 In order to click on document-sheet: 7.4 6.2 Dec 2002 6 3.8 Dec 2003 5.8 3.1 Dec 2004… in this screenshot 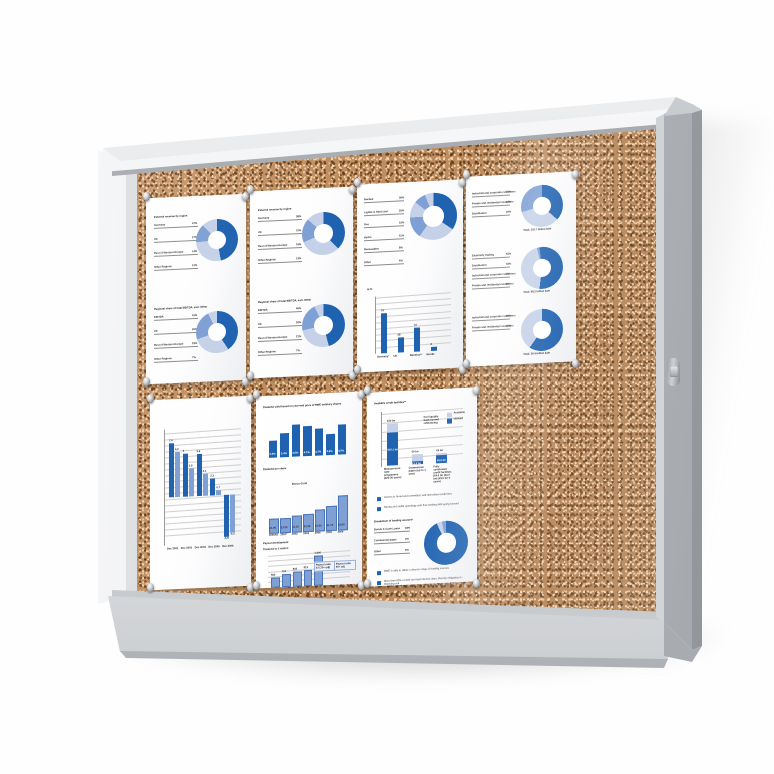, I will do `click(200, 493)`.